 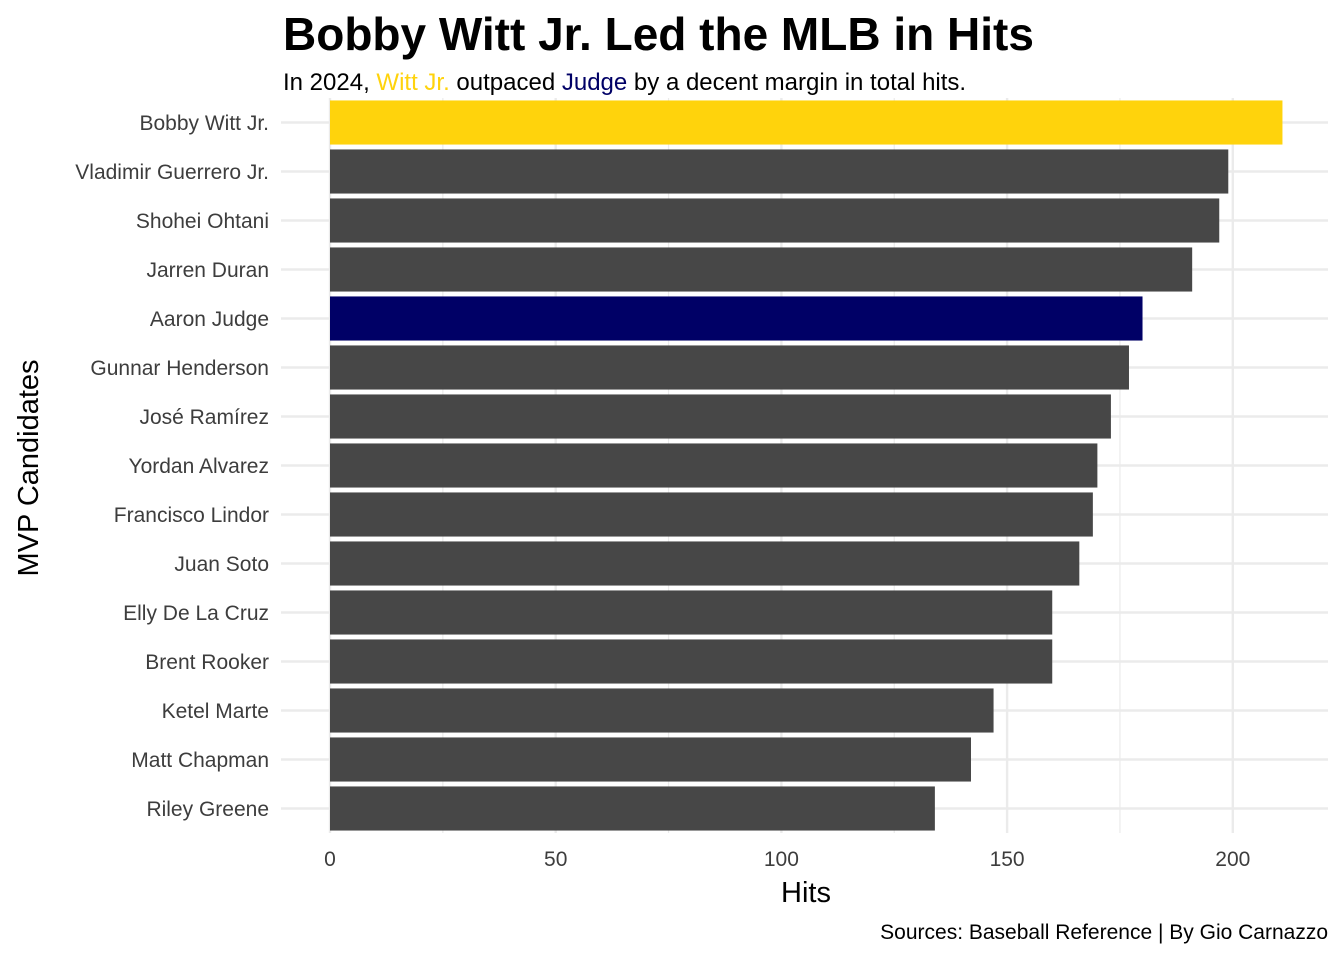 I want to click on x-tick-label: 100, so click(x=781, y=859).